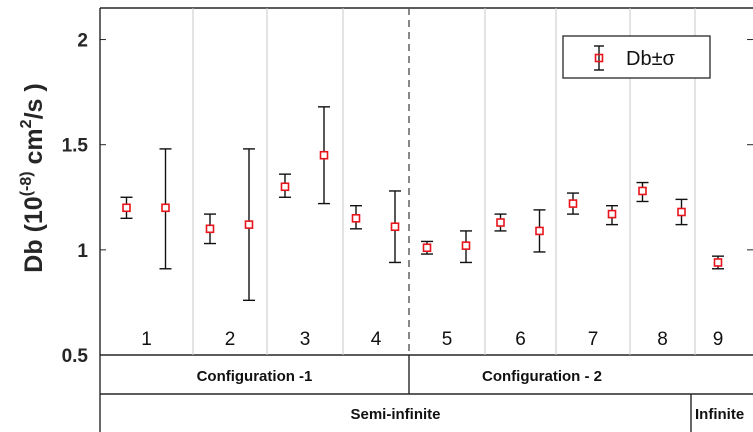  I want to click on legend-marker, so click(599, 58).